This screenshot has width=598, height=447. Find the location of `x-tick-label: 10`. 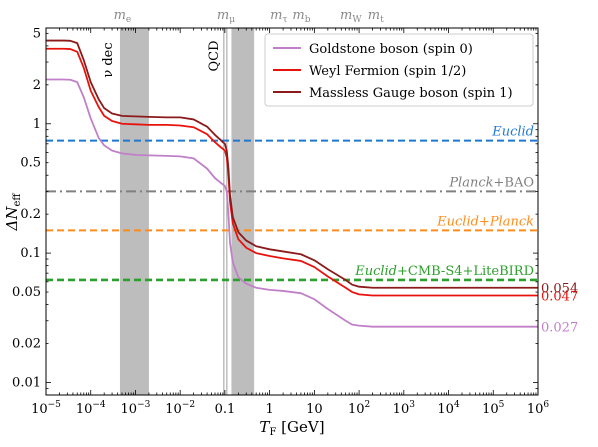

x-tick-label: 10 is located at coordinates (314, 409).